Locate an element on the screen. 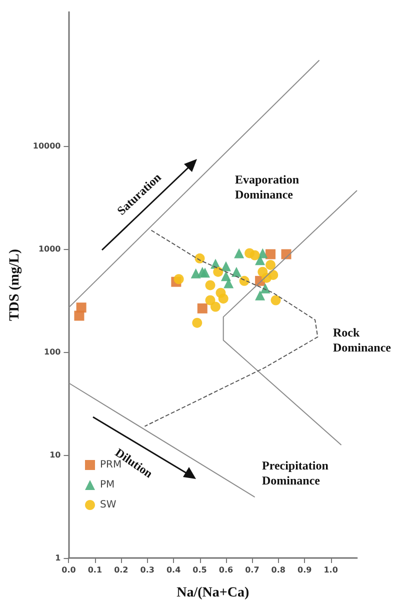 This screenshot has width=407, height=610. x-tick-label: 0.8 is located at coordinates (278, 570).